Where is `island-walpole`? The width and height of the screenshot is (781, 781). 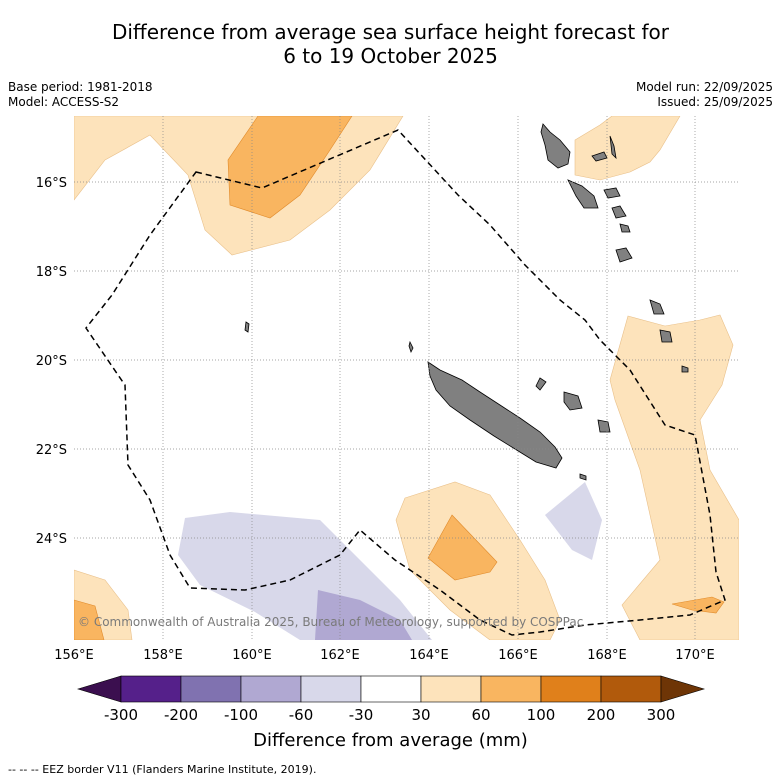 island-walpole is located at coordinates (583, 477).